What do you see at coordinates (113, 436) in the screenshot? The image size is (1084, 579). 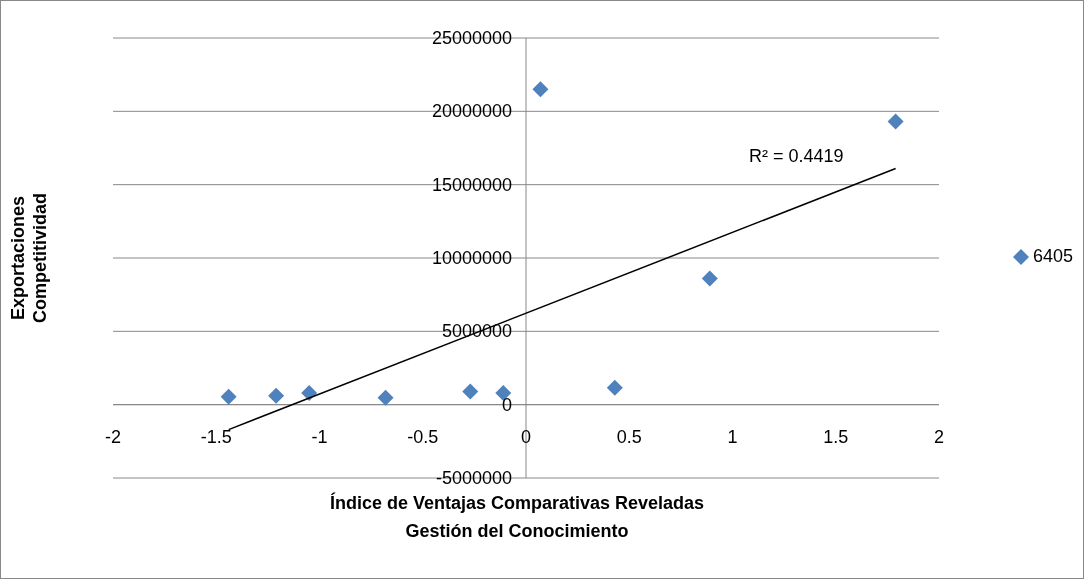 I see `x-tick-label: -2` at bounding box center [113, 436].